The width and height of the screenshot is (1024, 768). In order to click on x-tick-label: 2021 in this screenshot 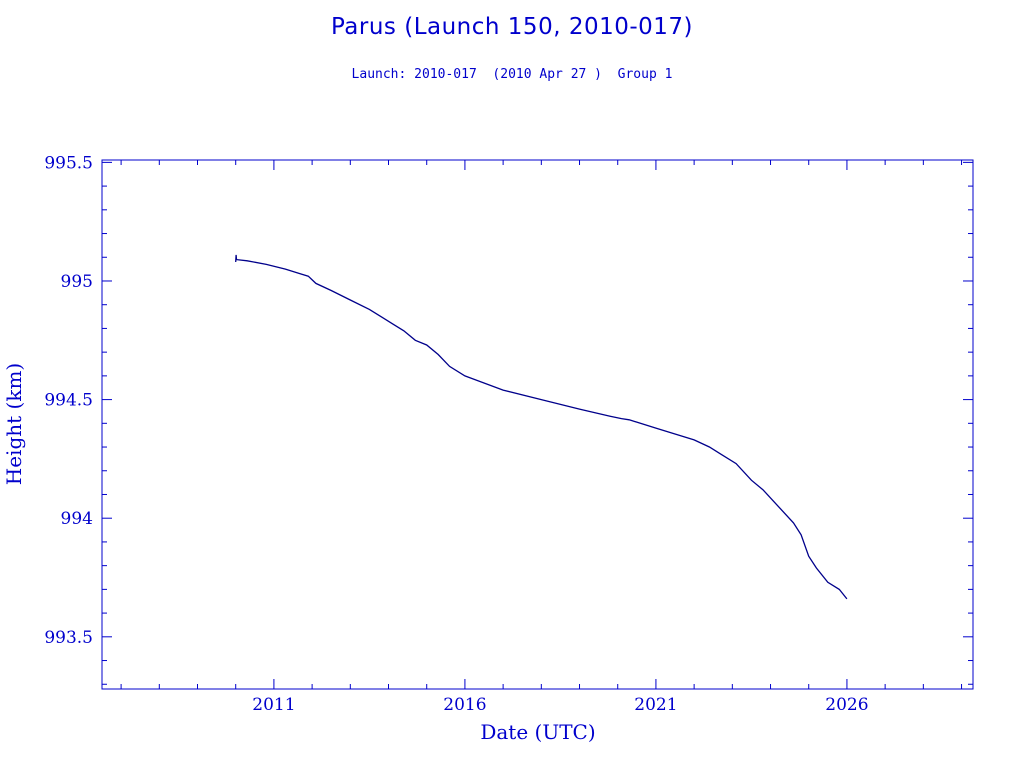, I will do `click(655, 705)`.